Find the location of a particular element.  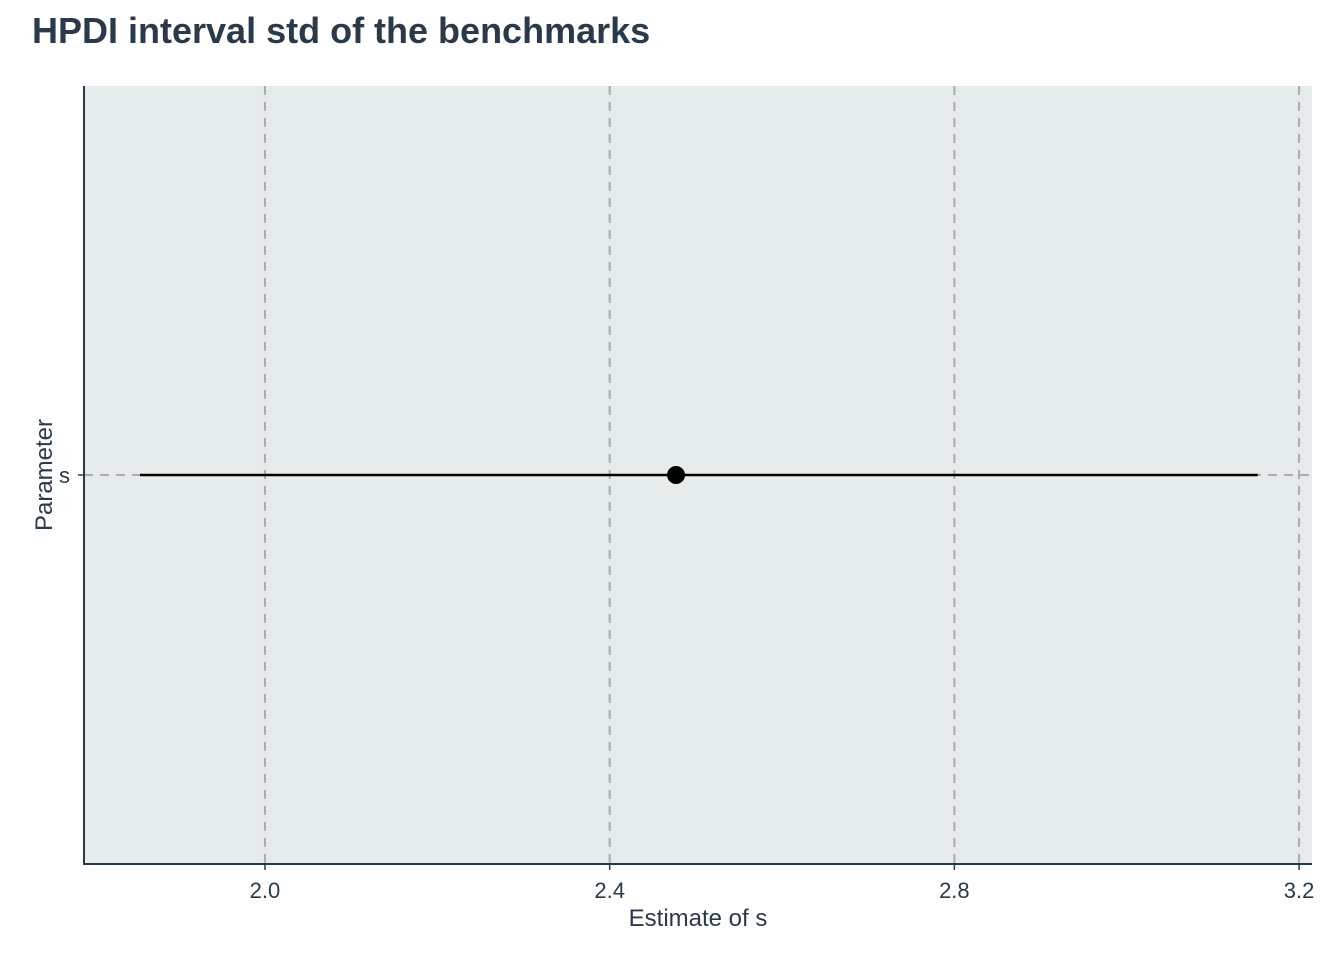

y-axis-label: Parameter is located at coordinates (44, 475).